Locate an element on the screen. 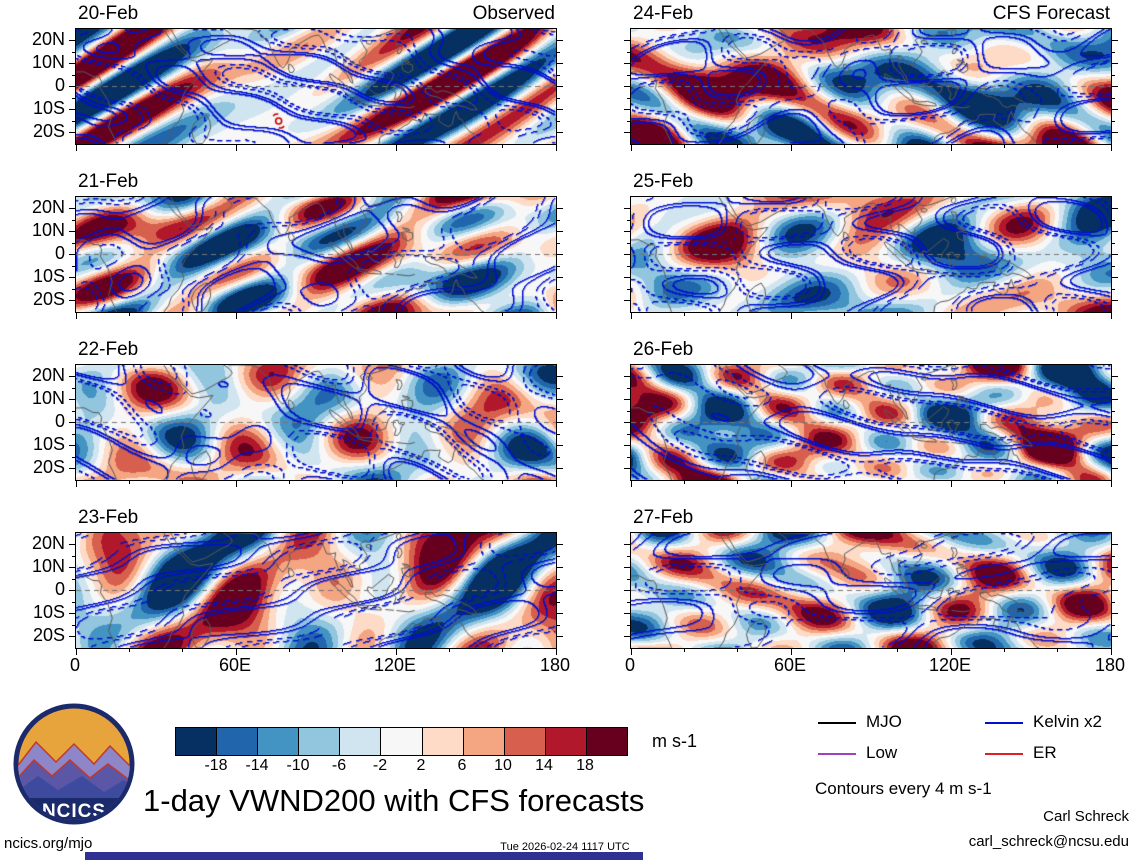  colorbar-tick-label: -14 is located at coordinates (257, 765).